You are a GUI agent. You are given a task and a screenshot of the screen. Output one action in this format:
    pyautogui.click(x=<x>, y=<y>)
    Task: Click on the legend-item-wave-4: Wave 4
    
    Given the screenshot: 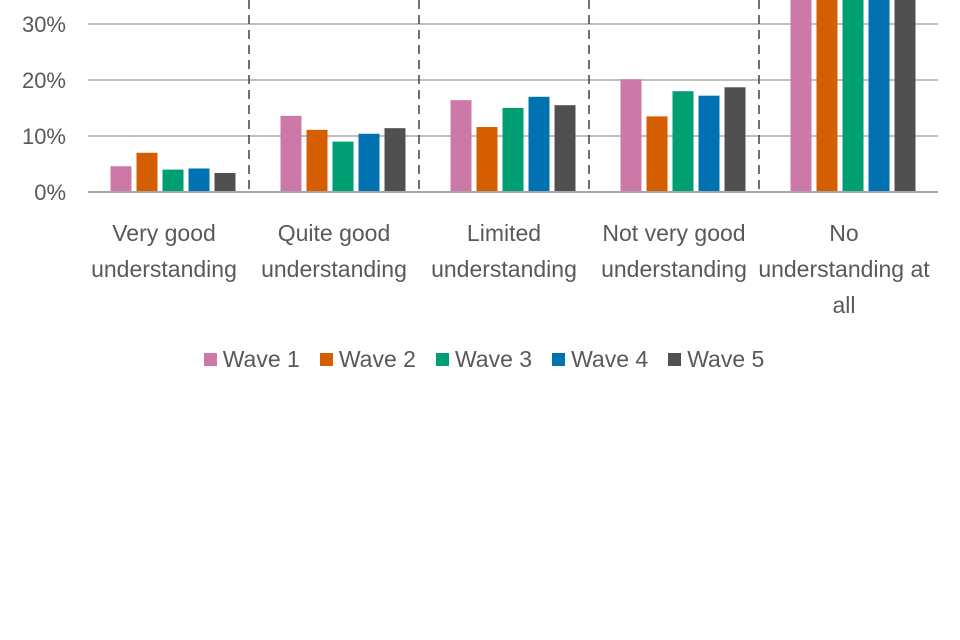 What is the action you would take?
    pyautogui.click(x=600, y=359)
    